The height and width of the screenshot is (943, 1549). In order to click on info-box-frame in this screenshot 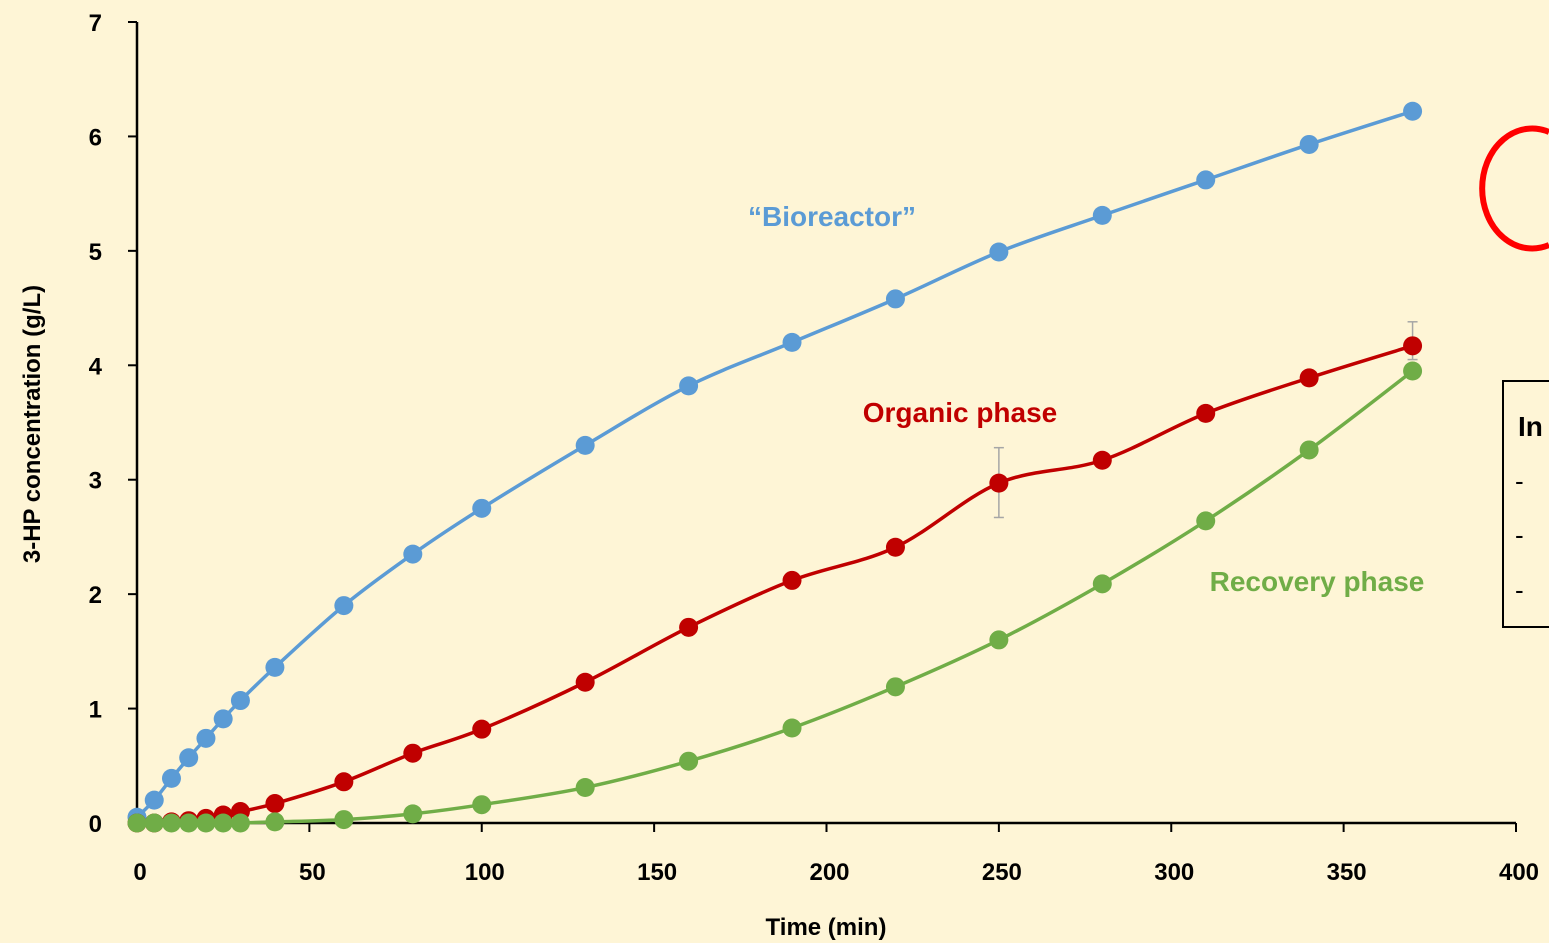, I will do `click(1525, 504)`.